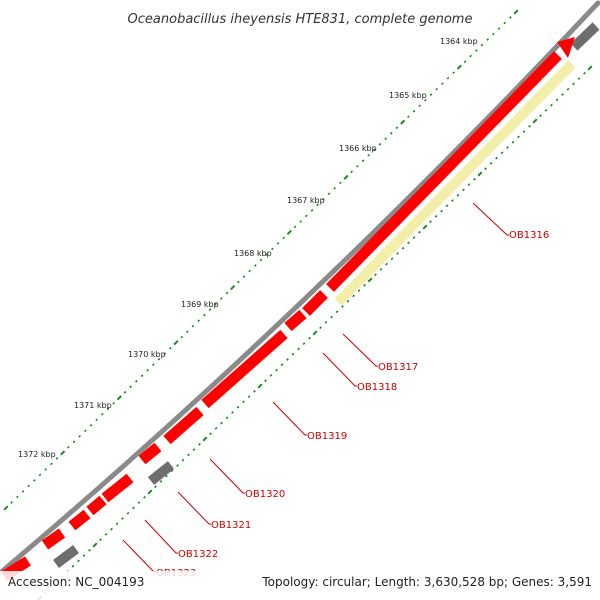 This screenshot has width=600, height=600. What do you see at coordinates (306, 200) in the screenshot?
I see `ruler-label-1367: 1367 kbp` at bounding box center [306, 200].